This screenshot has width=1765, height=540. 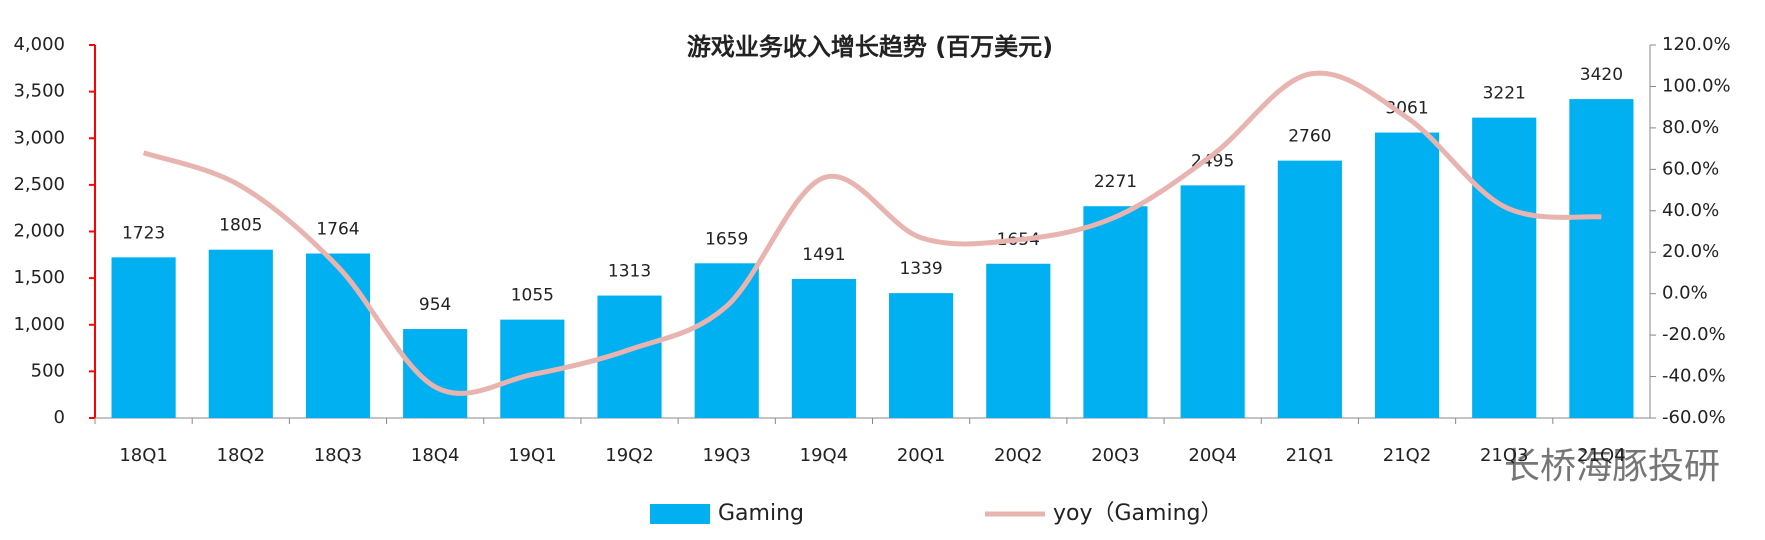 What do you see at coordinates (435, 305) in the screenshot?
I see `data-label: 954` at bounding box center [435, 305].